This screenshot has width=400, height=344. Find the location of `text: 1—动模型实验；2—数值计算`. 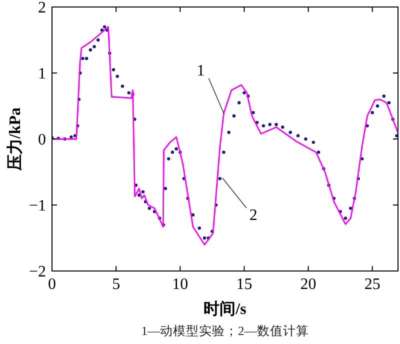

text: 1—动模型实验；2—数值计算 is located at coordinates (225, 331).